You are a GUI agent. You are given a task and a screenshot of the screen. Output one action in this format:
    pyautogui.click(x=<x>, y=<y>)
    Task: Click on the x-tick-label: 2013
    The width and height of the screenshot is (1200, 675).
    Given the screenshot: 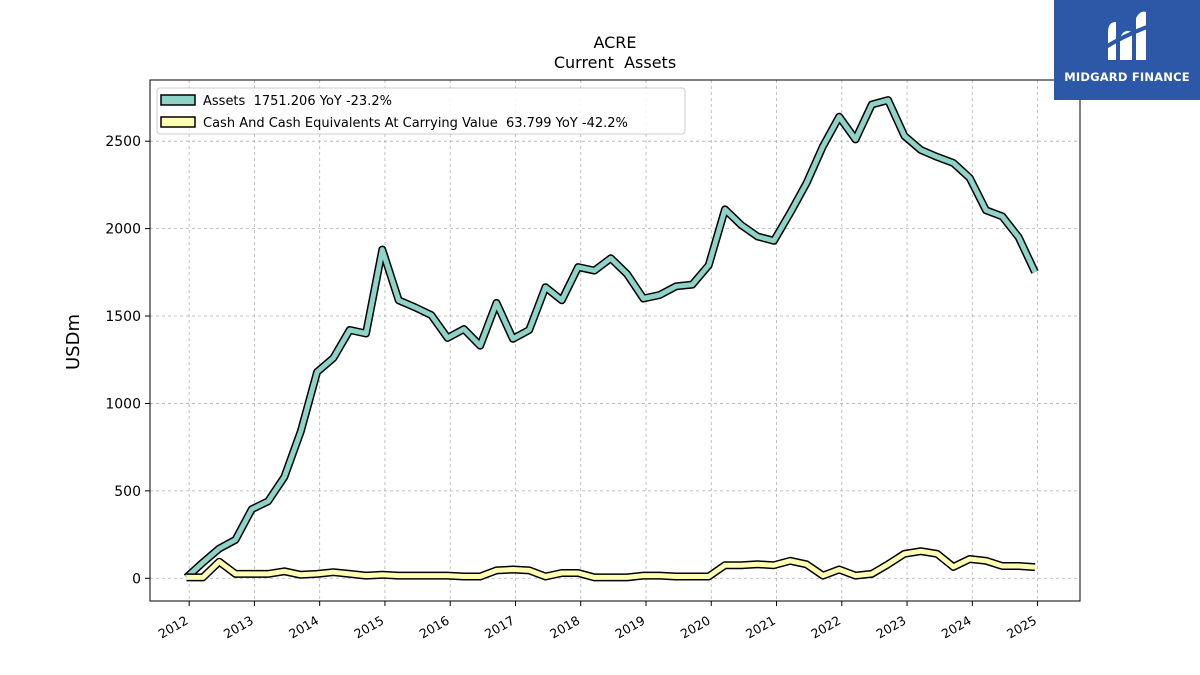 What is the action you would take?
    pyautogui.click(x=238, y=627)
    